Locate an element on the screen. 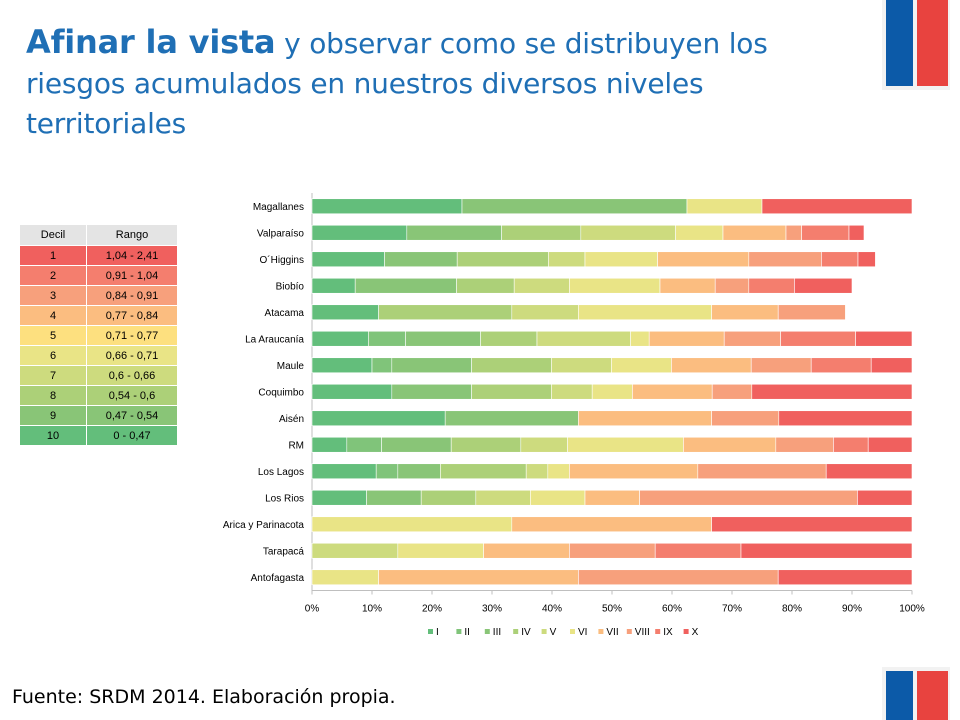  legend-label: IX is located at coordinates (668, 632).